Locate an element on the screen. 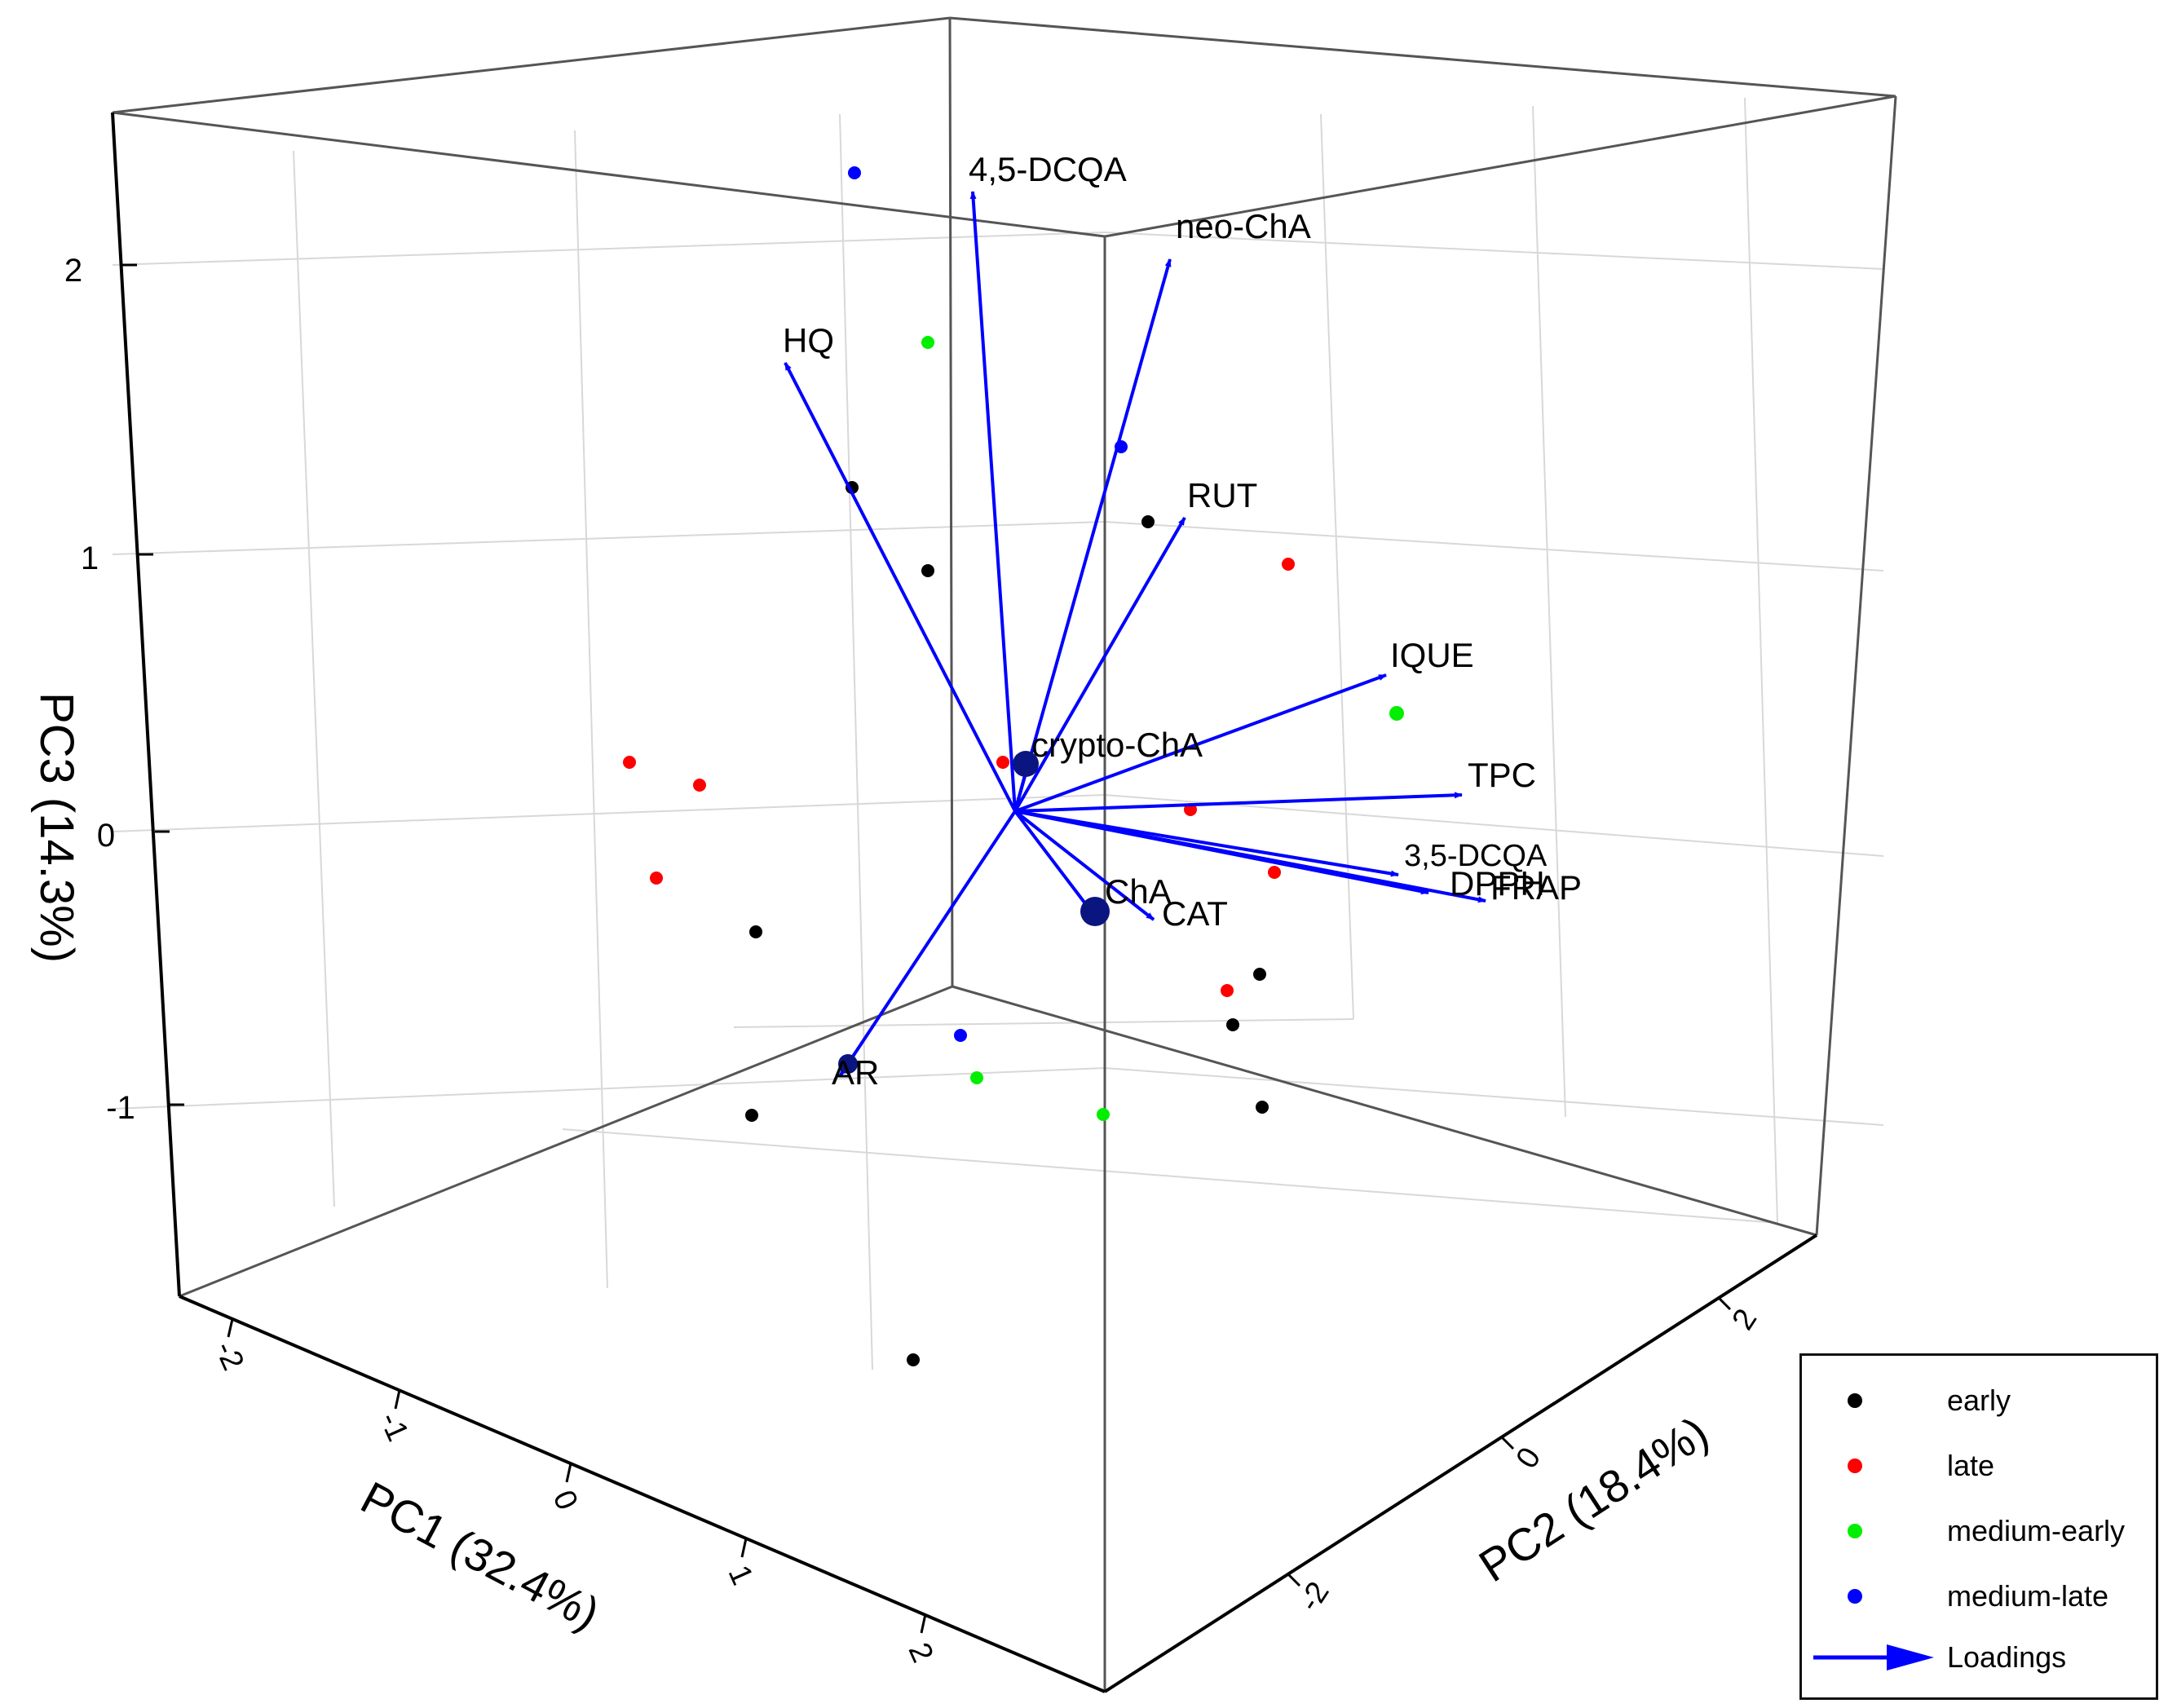 This screenshot has height=1708, width=2168. loading-arrow-neo-cha is located at coordinates (1092, 535).